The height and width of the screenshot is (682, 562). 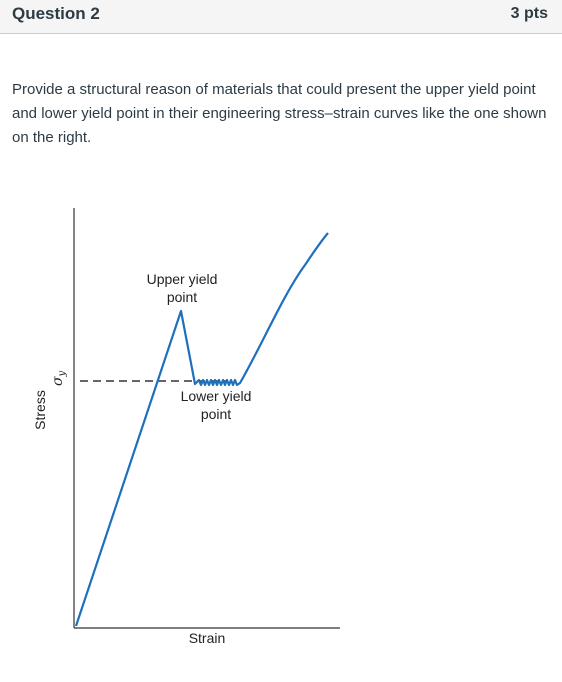 I want to click on yield-stress-symbol: σy, so click(x=59, y=378).